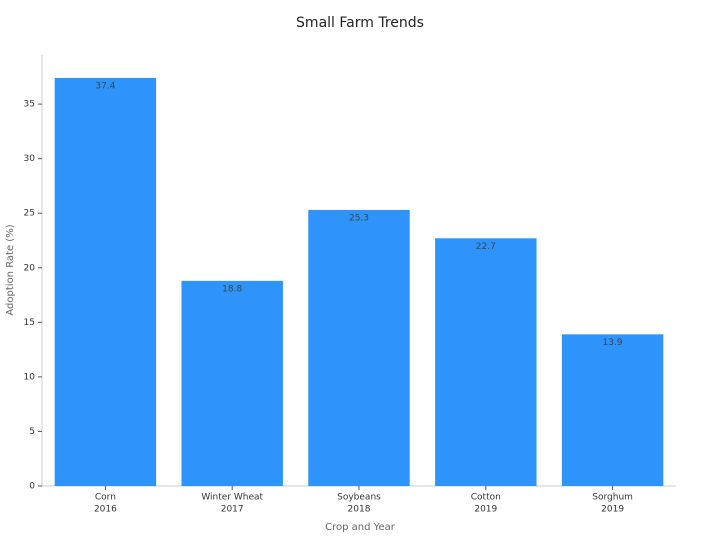 The image size is (720, 540). I want to click on y-tick-label: 20, so click(30, 268).